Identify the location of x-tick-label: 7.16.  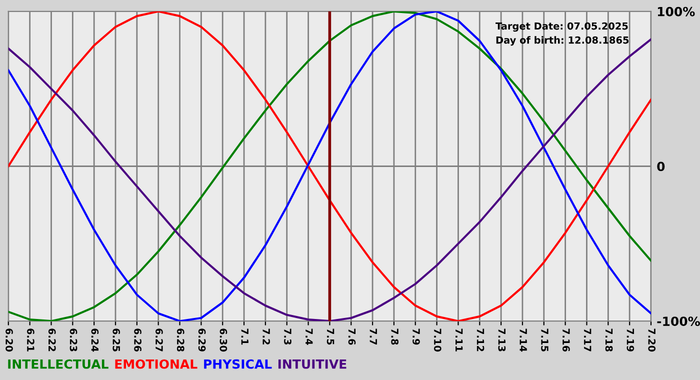
(566, 340).